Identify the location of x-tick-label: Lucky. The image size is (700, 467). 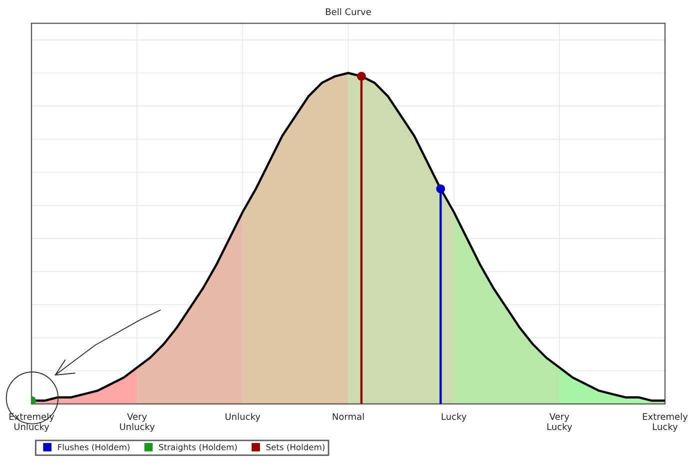
(454, 417).